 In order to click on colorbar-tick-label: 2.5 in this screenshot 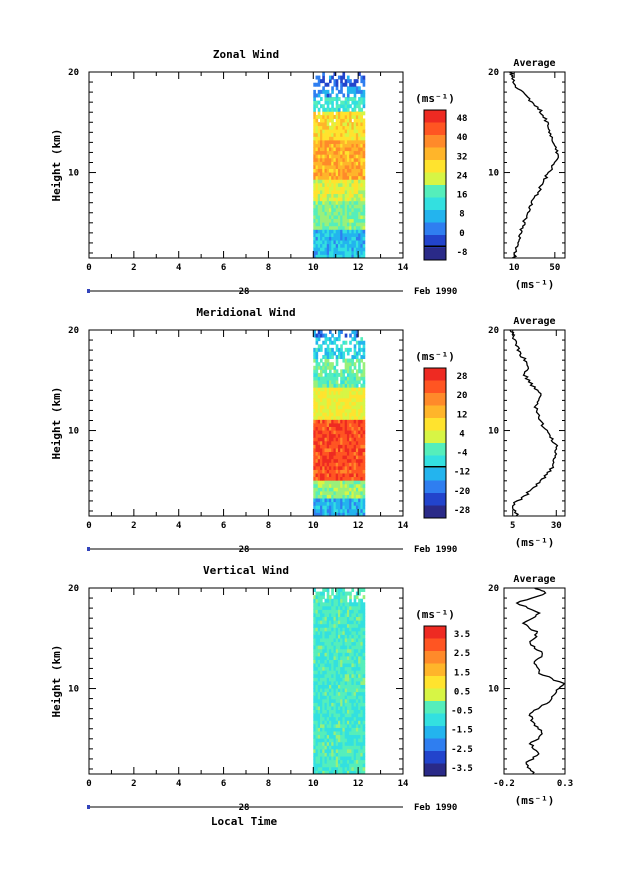, I will do `click(462, 654)`.